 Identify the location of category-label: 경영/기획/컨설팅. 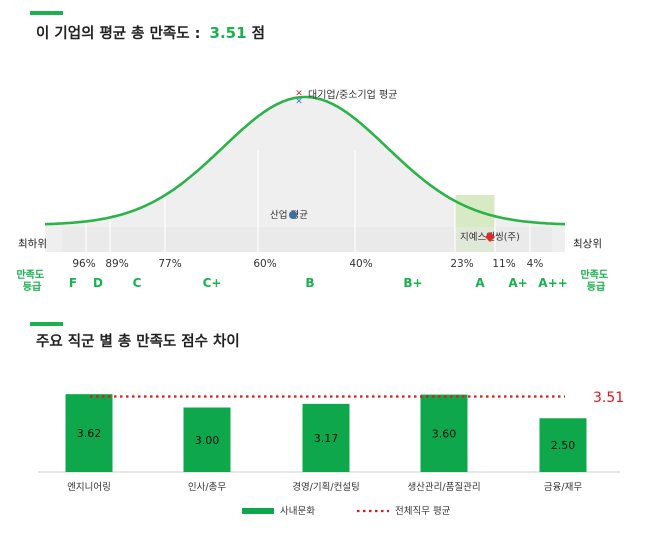
(326, 487).